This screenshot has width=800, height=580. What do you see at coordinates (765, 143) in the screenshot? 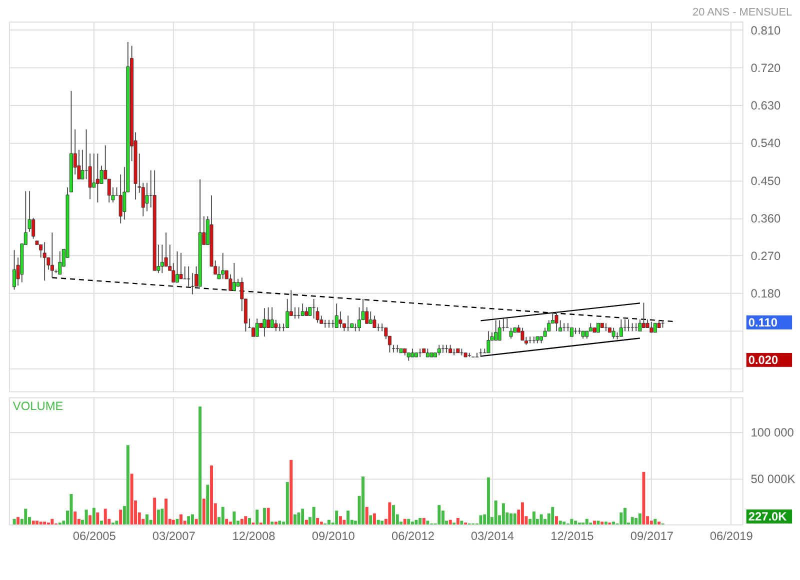
I see `y-tick-label: 0.540` at bounding box center [765, 143].